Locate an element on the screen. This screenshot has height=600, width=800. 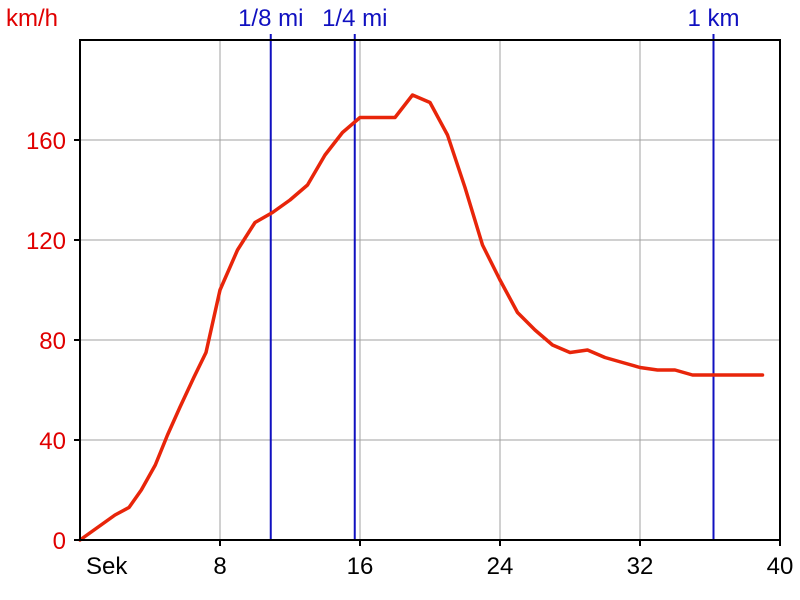
y-axis-unit-label: km/h is located at coordinates (32, 18).